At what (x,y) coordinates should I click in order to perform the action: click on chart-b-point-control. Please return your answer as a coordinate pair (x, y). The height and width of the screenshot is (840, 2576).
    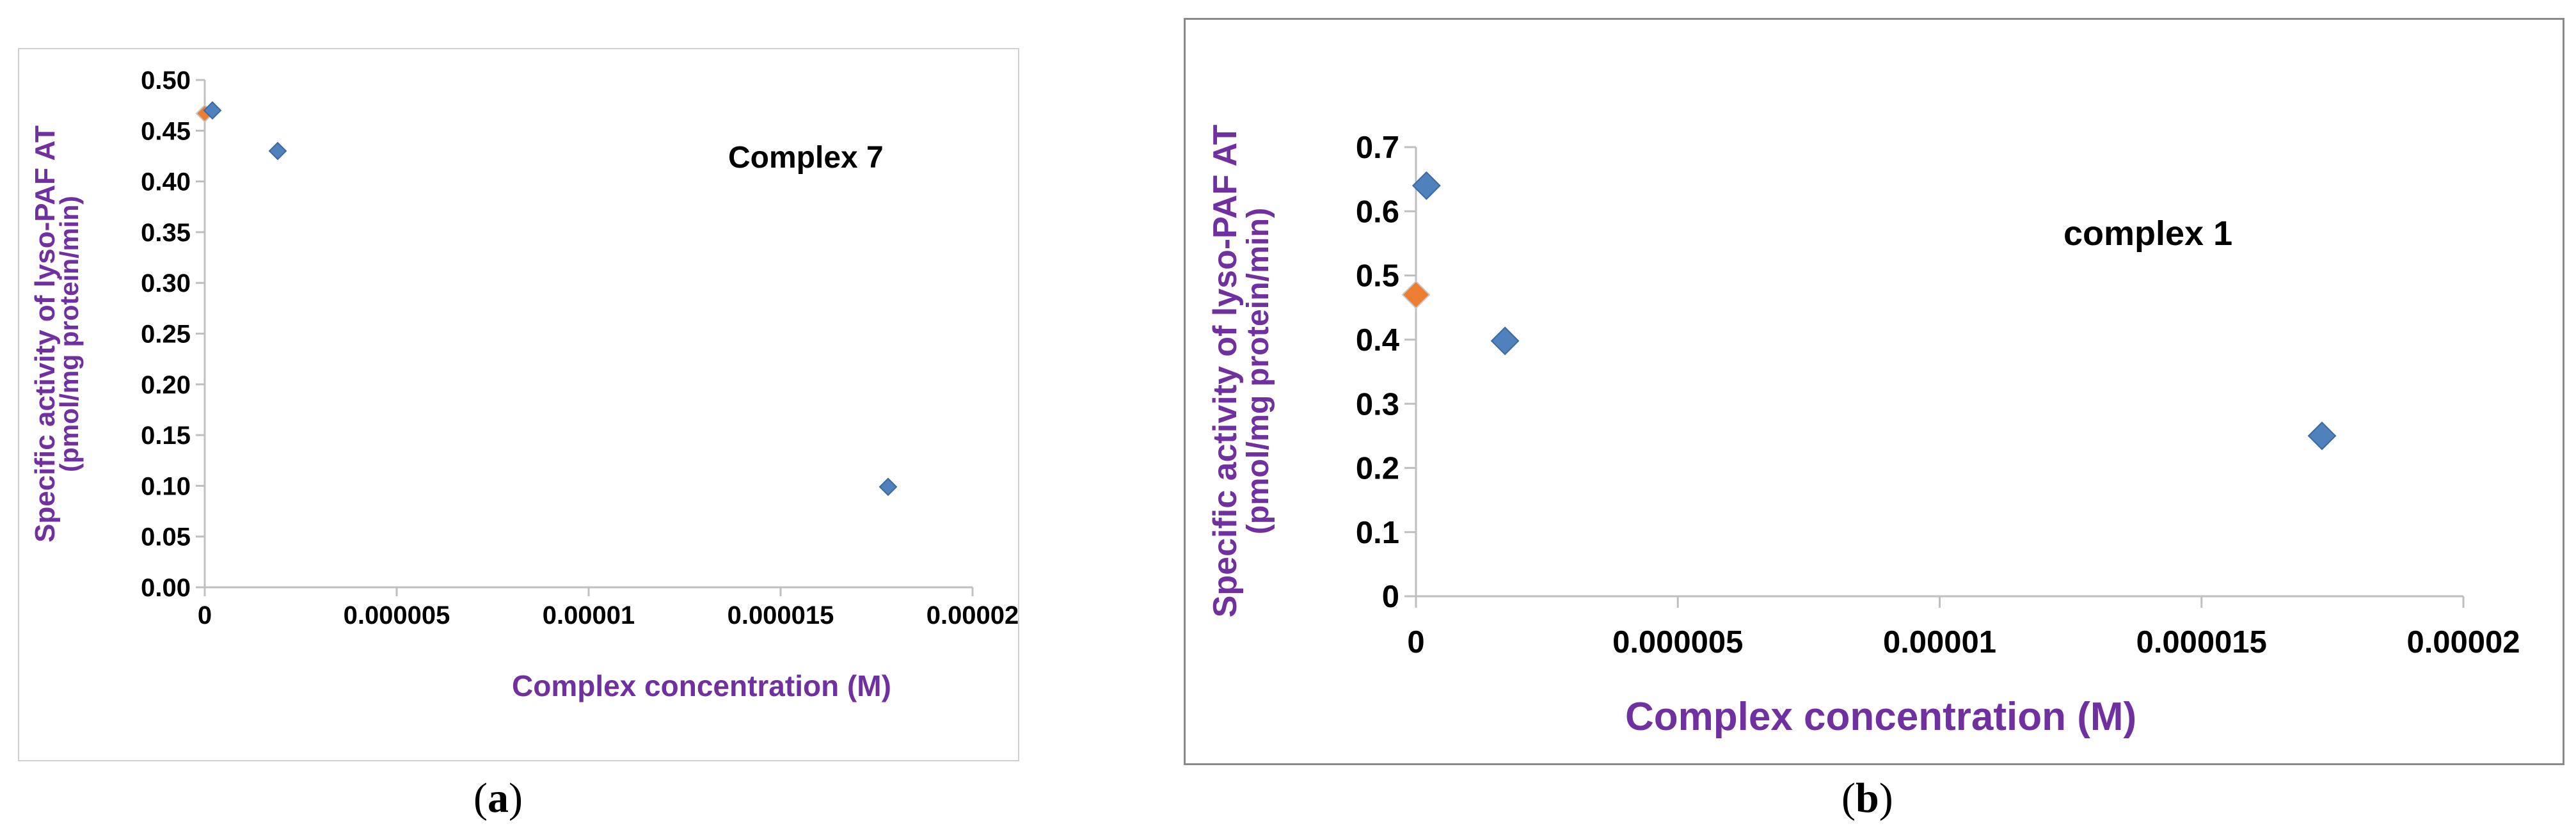
    Looking at the image, I should click on (1416, 295).